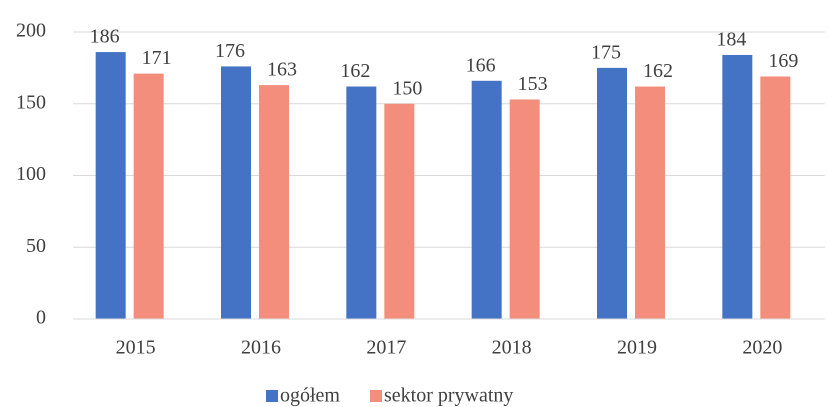 The image size is (828, 407). I want to click on data-label: 150, so click(407, 88).